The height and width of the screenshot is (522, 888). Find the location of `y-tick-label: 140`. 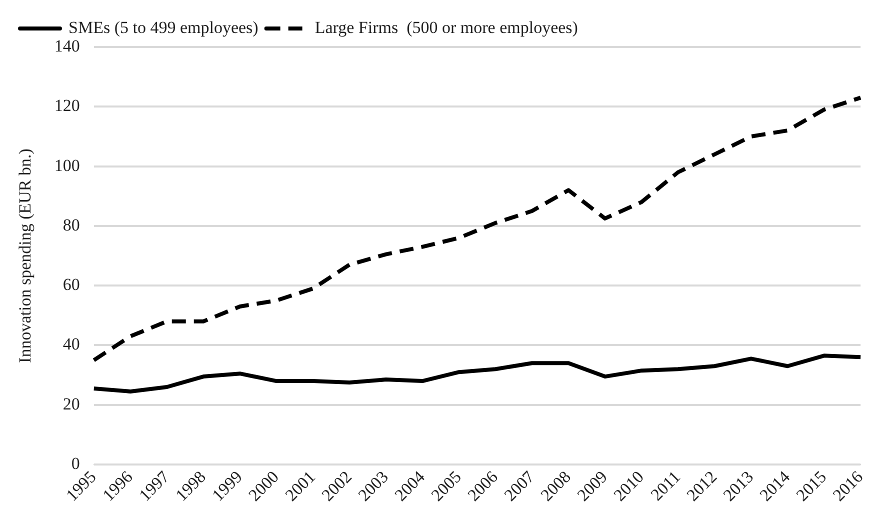

y-tick-label: 140 is located at coordinates (67, 46).